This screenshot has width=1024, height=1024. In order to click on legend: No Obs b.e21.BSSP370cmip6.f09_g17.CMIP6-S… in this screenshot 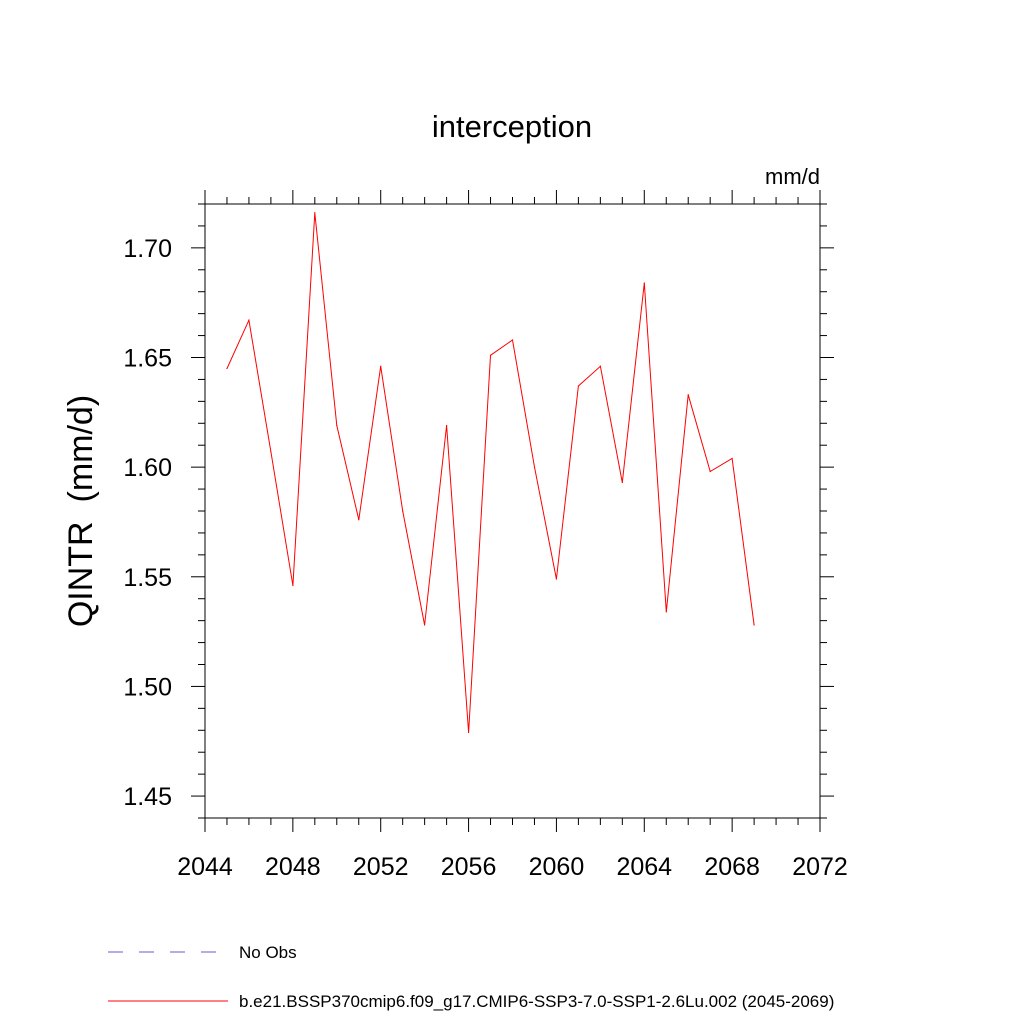, I will do `click(471, 977)`.